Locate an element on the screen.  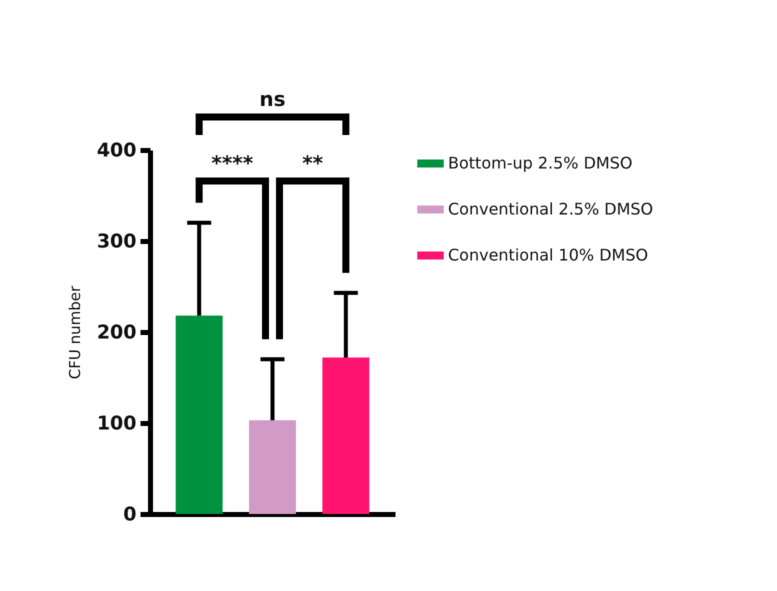
annotation: **** is located at coordinates (232, 163).